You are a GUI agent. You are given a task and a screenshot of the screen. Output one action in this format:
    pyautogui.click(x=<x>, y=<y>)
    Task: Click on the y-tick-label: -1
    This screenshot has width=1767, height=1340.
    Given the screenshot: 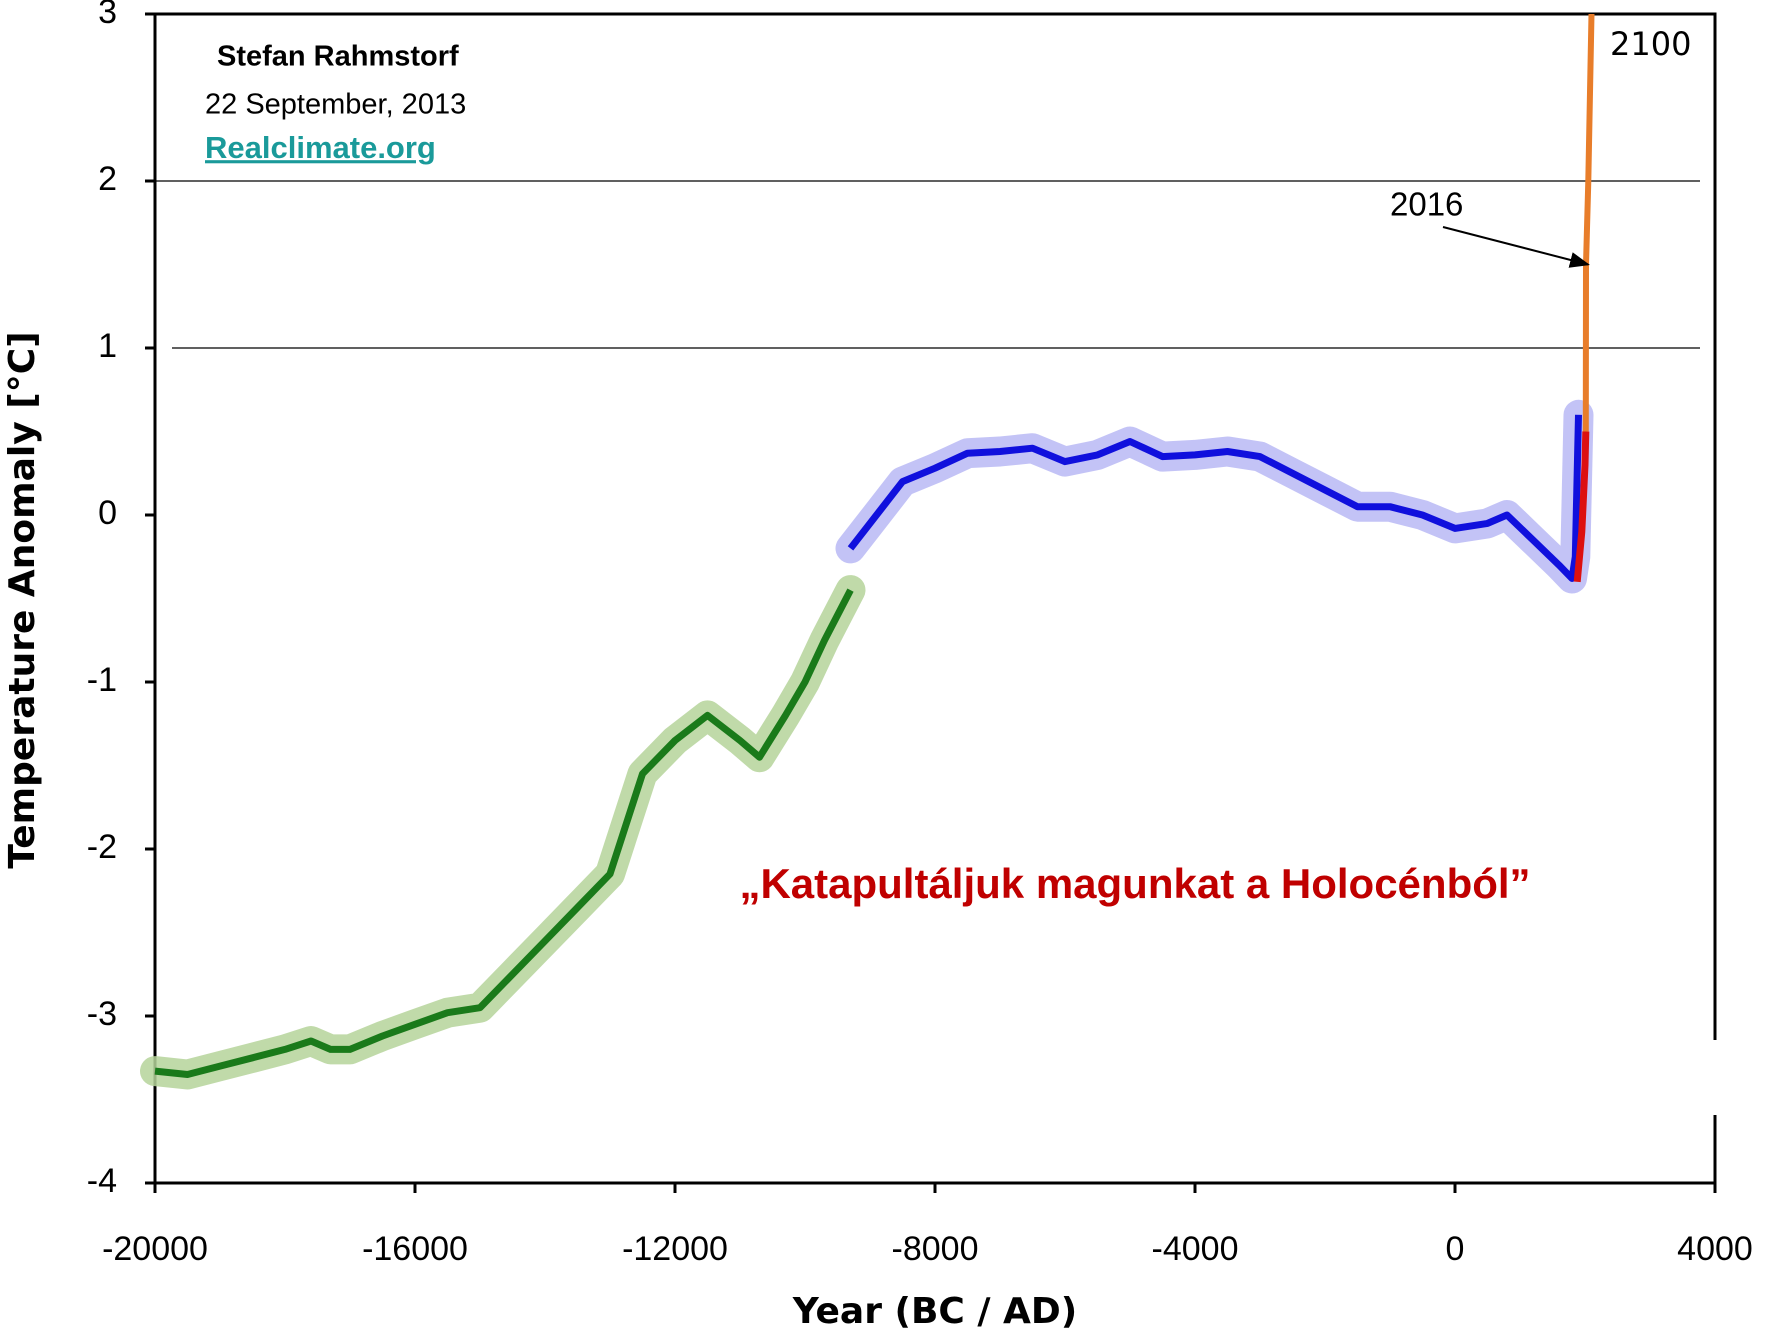 What is the action you would take?
    pyautogui.click(x=102, y=680)
    